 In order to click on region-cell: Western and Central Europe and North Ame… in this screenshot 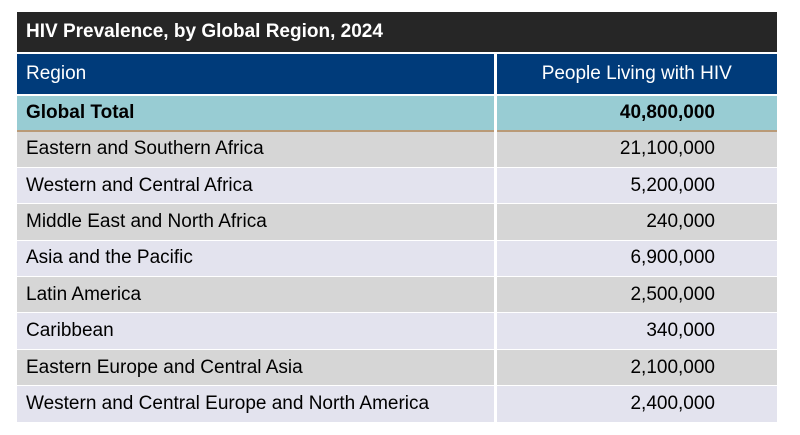, I will do `click(257, 404)`.